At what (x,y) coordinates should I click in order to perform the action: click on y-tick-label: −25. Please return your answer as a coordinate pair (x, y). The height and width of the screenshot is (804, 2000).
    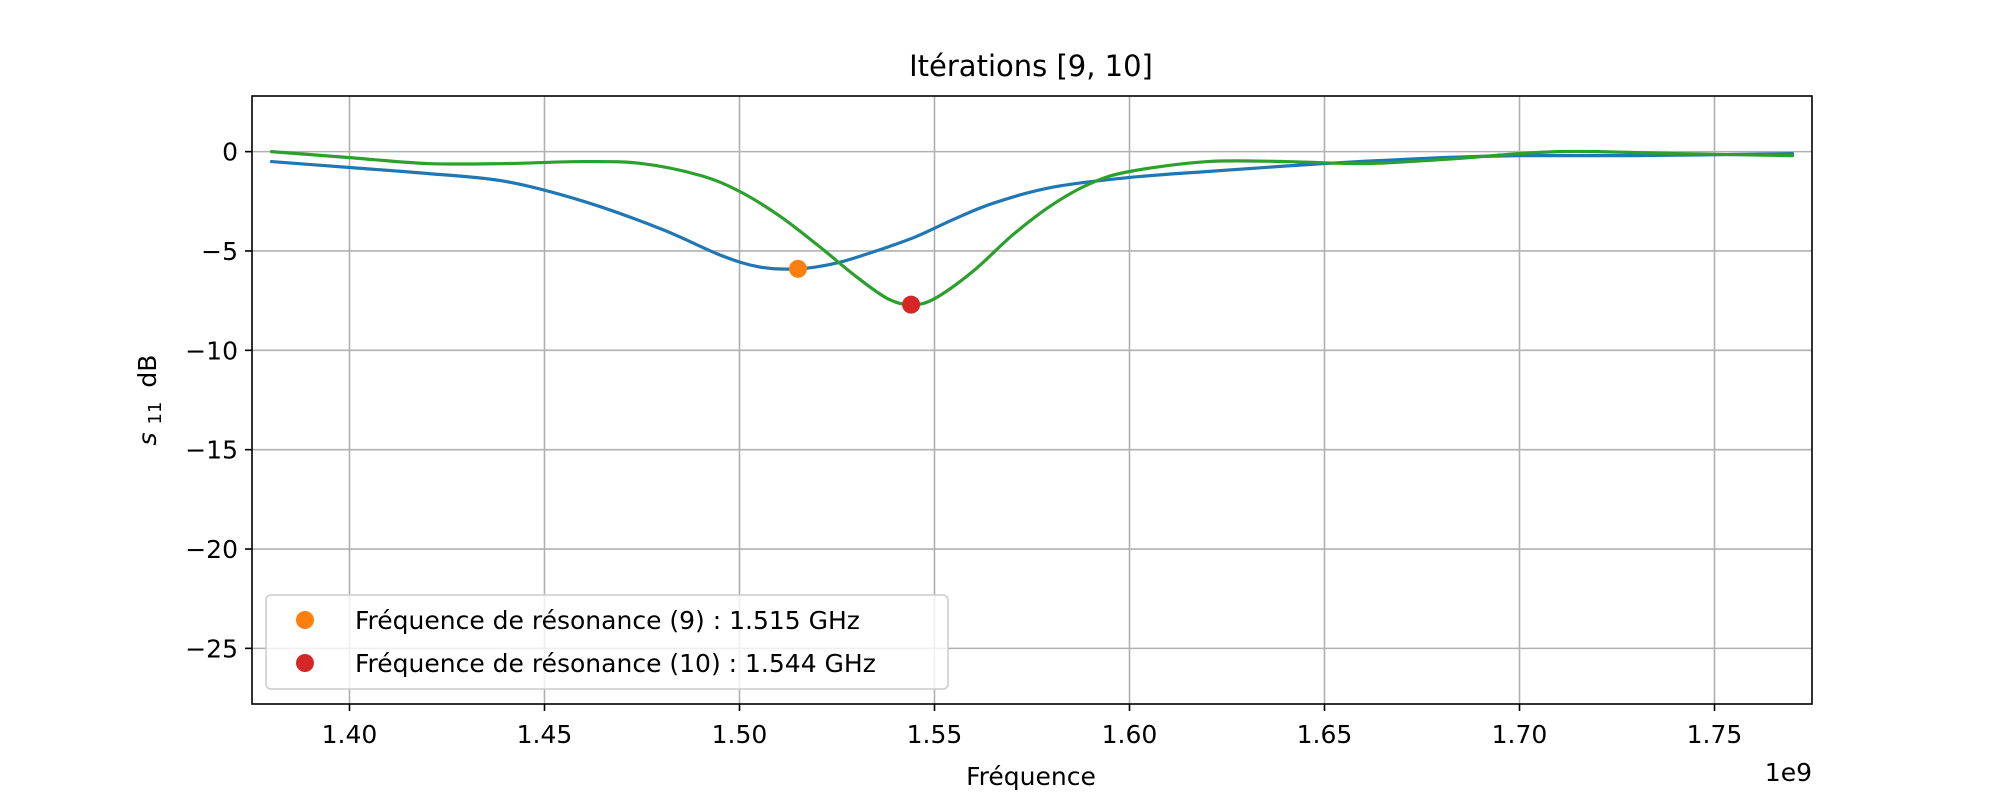
    Looking at the image, I should click on (211, 648).